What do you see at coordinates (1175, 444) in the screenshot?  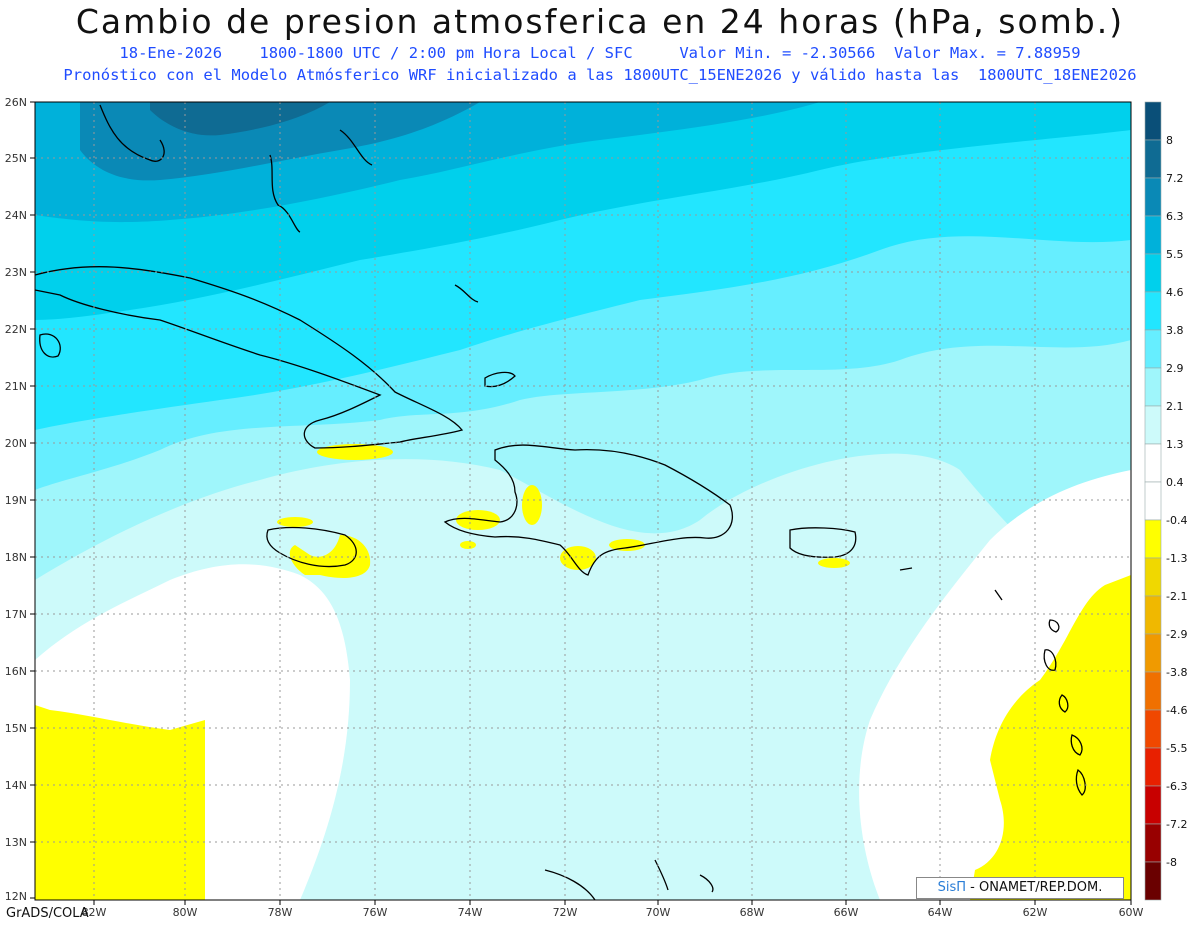 I see `colorbar-label: 1.3` at bounding box center [1175, 444].